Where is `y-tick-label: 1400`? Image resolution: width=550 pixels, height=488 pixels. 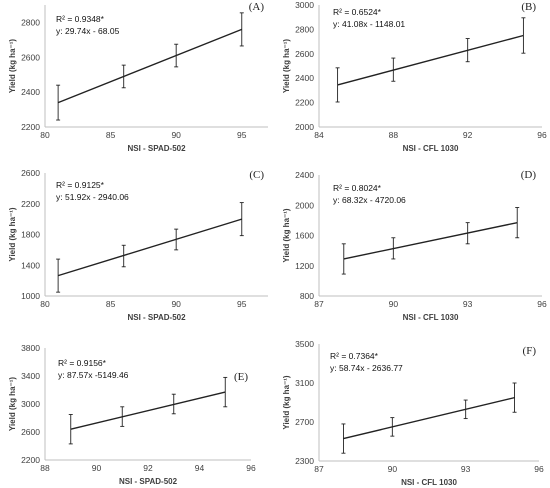
y-tick-label: 1400 is located at coordinates (30, 265).